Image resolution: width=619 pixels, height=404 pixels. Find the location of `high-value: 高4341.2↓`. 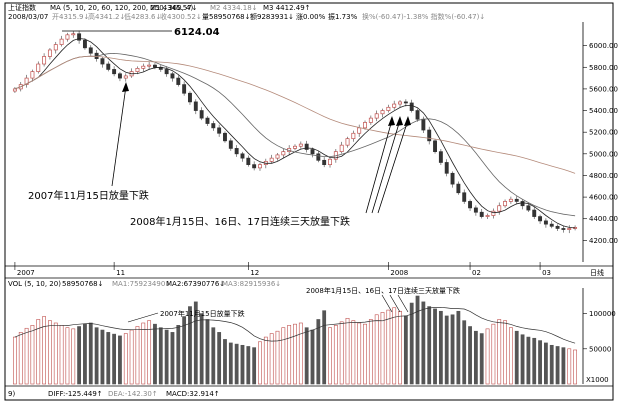

high-value: 高4341.2↓ is located at coordinates (106, 16).